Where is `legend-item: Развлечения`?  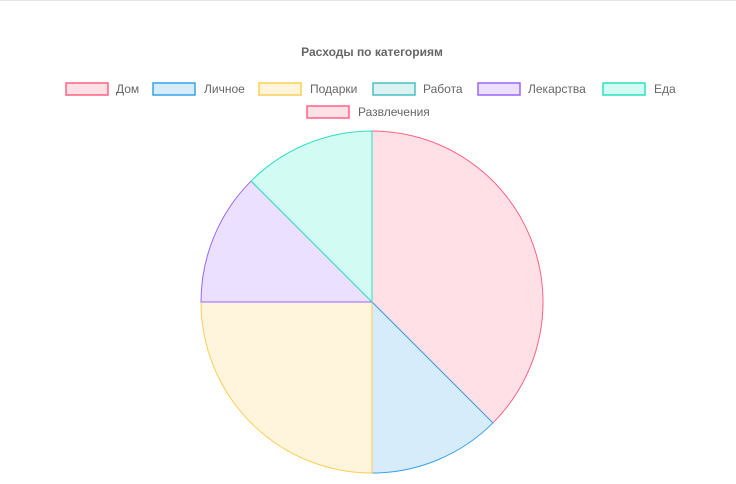 legend-item: Развлечения is located at coordinates (368, 112).